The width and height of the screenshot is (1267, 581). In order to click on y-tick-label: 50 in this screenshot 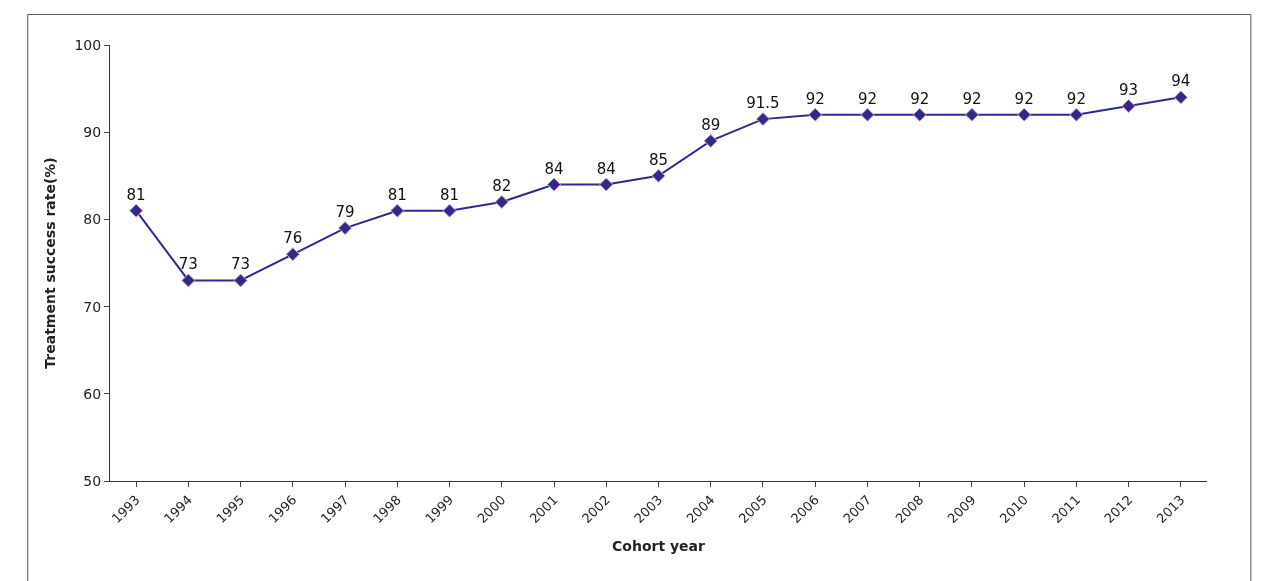, I will do `click(92, 480)`.